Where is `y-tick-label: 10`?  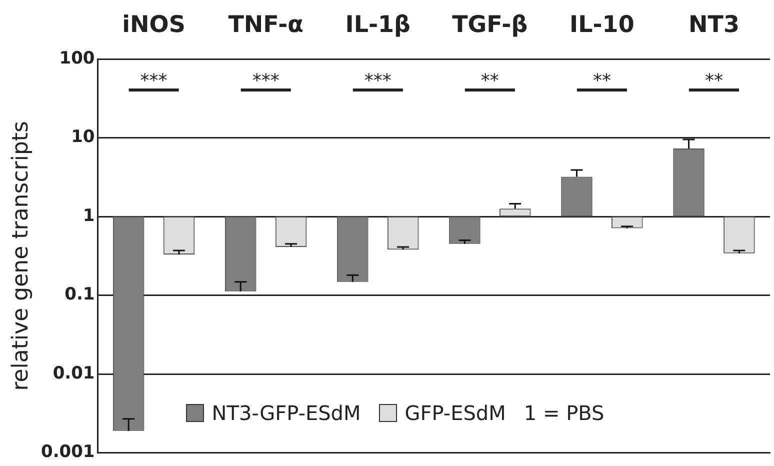
y-tick-label: 10 is located at coordinates (83, 137).